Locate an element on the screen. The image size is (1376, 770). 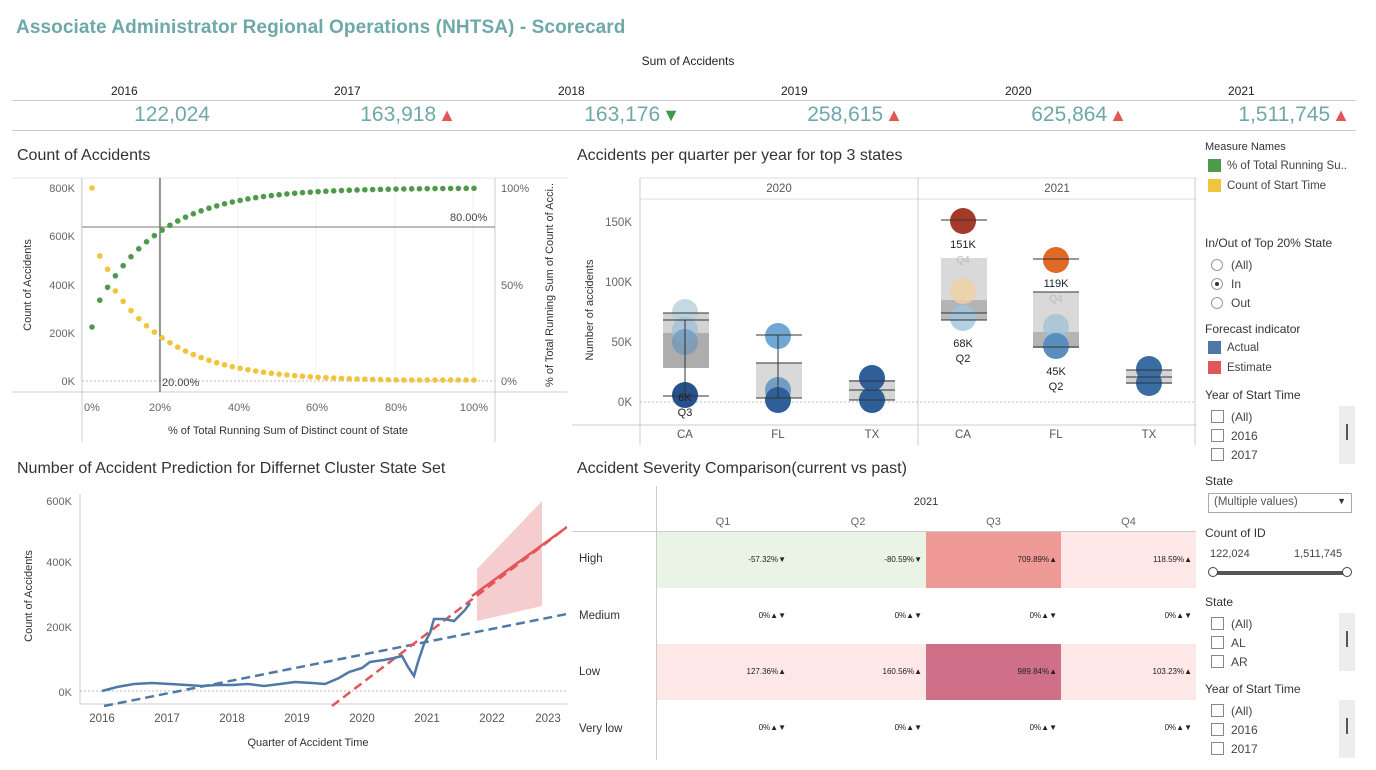
table-cell: 160.56%▲ is located at coordinates (858, 672).